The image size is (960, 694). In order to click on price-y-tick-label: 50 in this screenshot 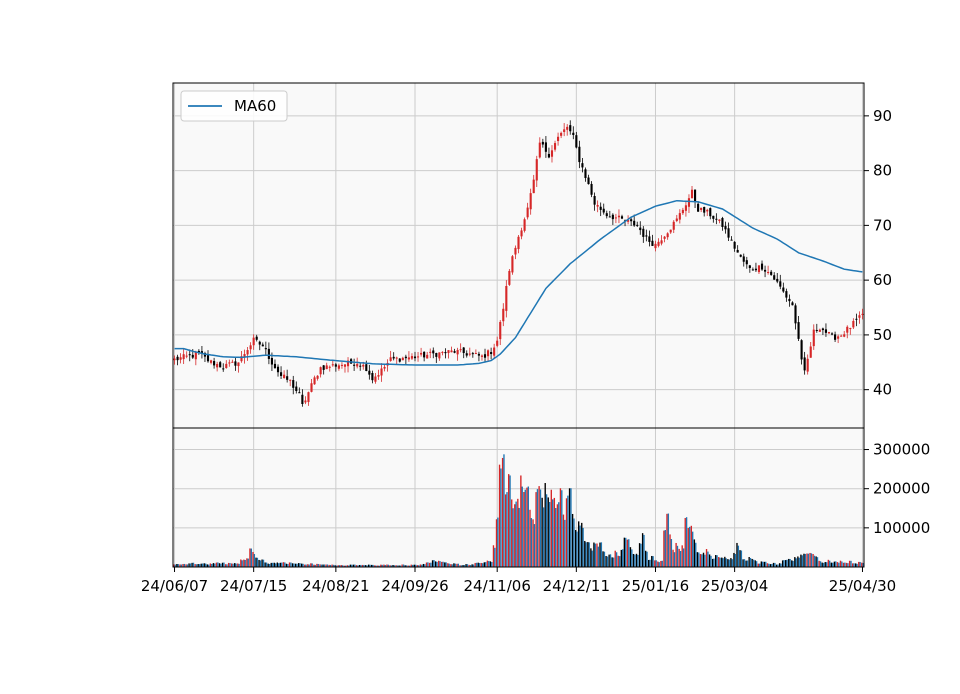, I will do `click(882, 335)`.